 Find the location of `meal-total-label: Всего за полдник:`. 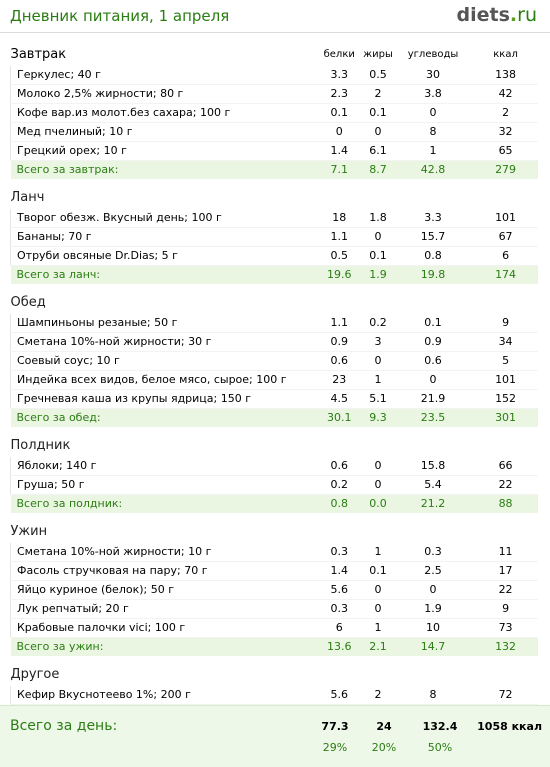

meal-total-label: Всего за полдник: is located at coordinates (163, 503).